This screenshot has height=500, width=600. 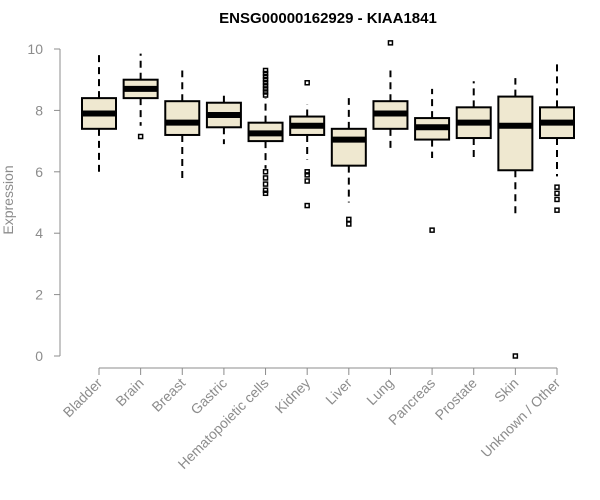 I want to click on box-skin, so click(x=515, y=218).